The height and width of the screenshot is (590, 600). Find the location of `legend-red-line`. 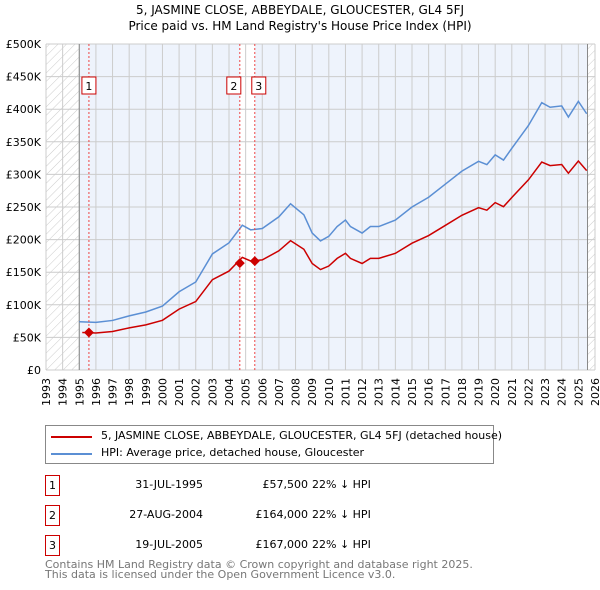

legend-red-line is located at coordinates (71, 437).